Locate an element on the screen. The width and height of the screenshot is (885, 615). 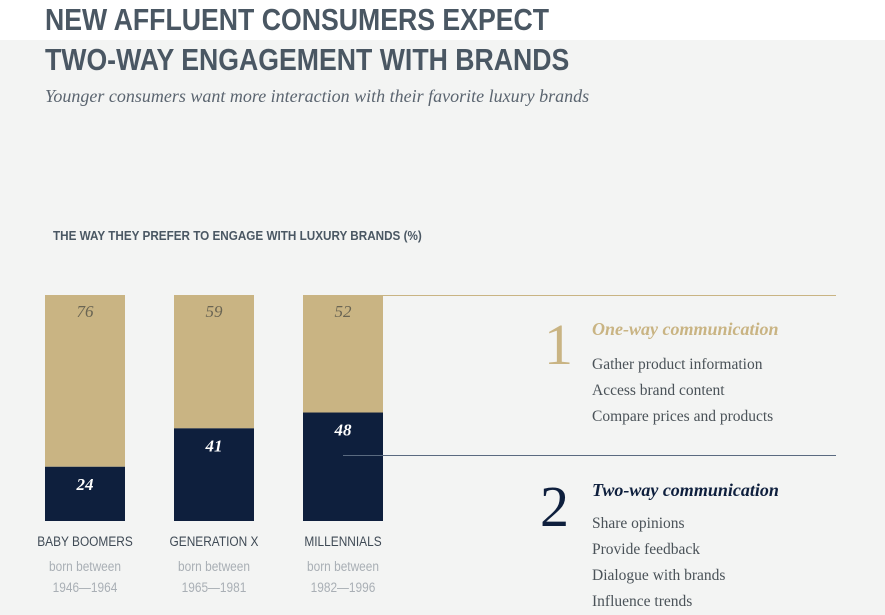
headline-line-1: NEW AFFLUENT CONSUMERS EXPECT is located at coordinates (297, 19).